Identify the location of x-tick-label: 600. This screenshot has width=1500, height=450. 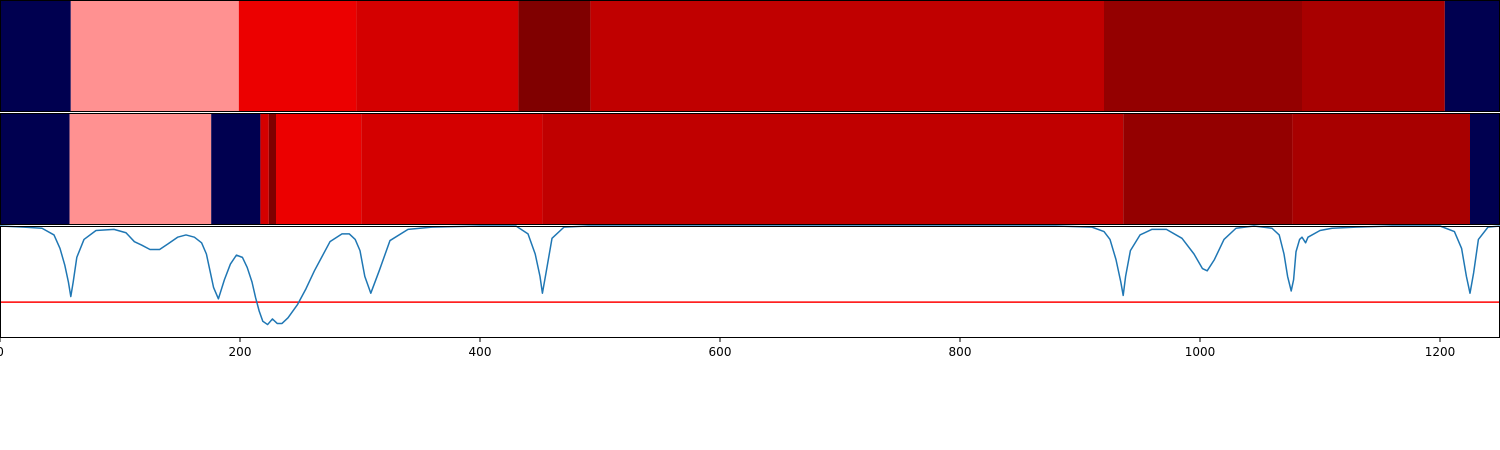
(720, 352).